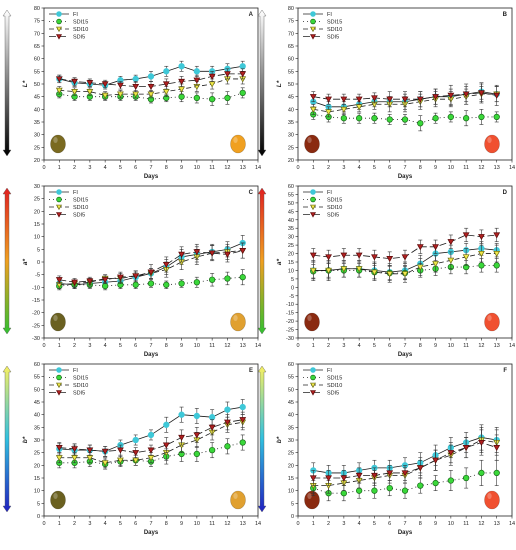 This screenshot has width=516, height=550. I want to click on legend-entry: SDI10, so click(334, 208).